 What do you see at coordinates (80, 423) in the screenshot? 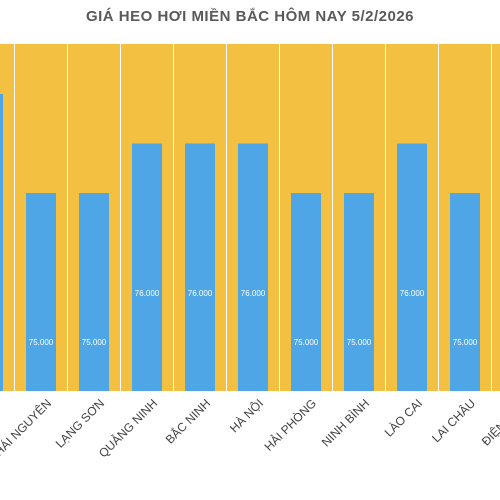
I see `category-label: LẠNG SƠN` at bounding box center [80, 423].